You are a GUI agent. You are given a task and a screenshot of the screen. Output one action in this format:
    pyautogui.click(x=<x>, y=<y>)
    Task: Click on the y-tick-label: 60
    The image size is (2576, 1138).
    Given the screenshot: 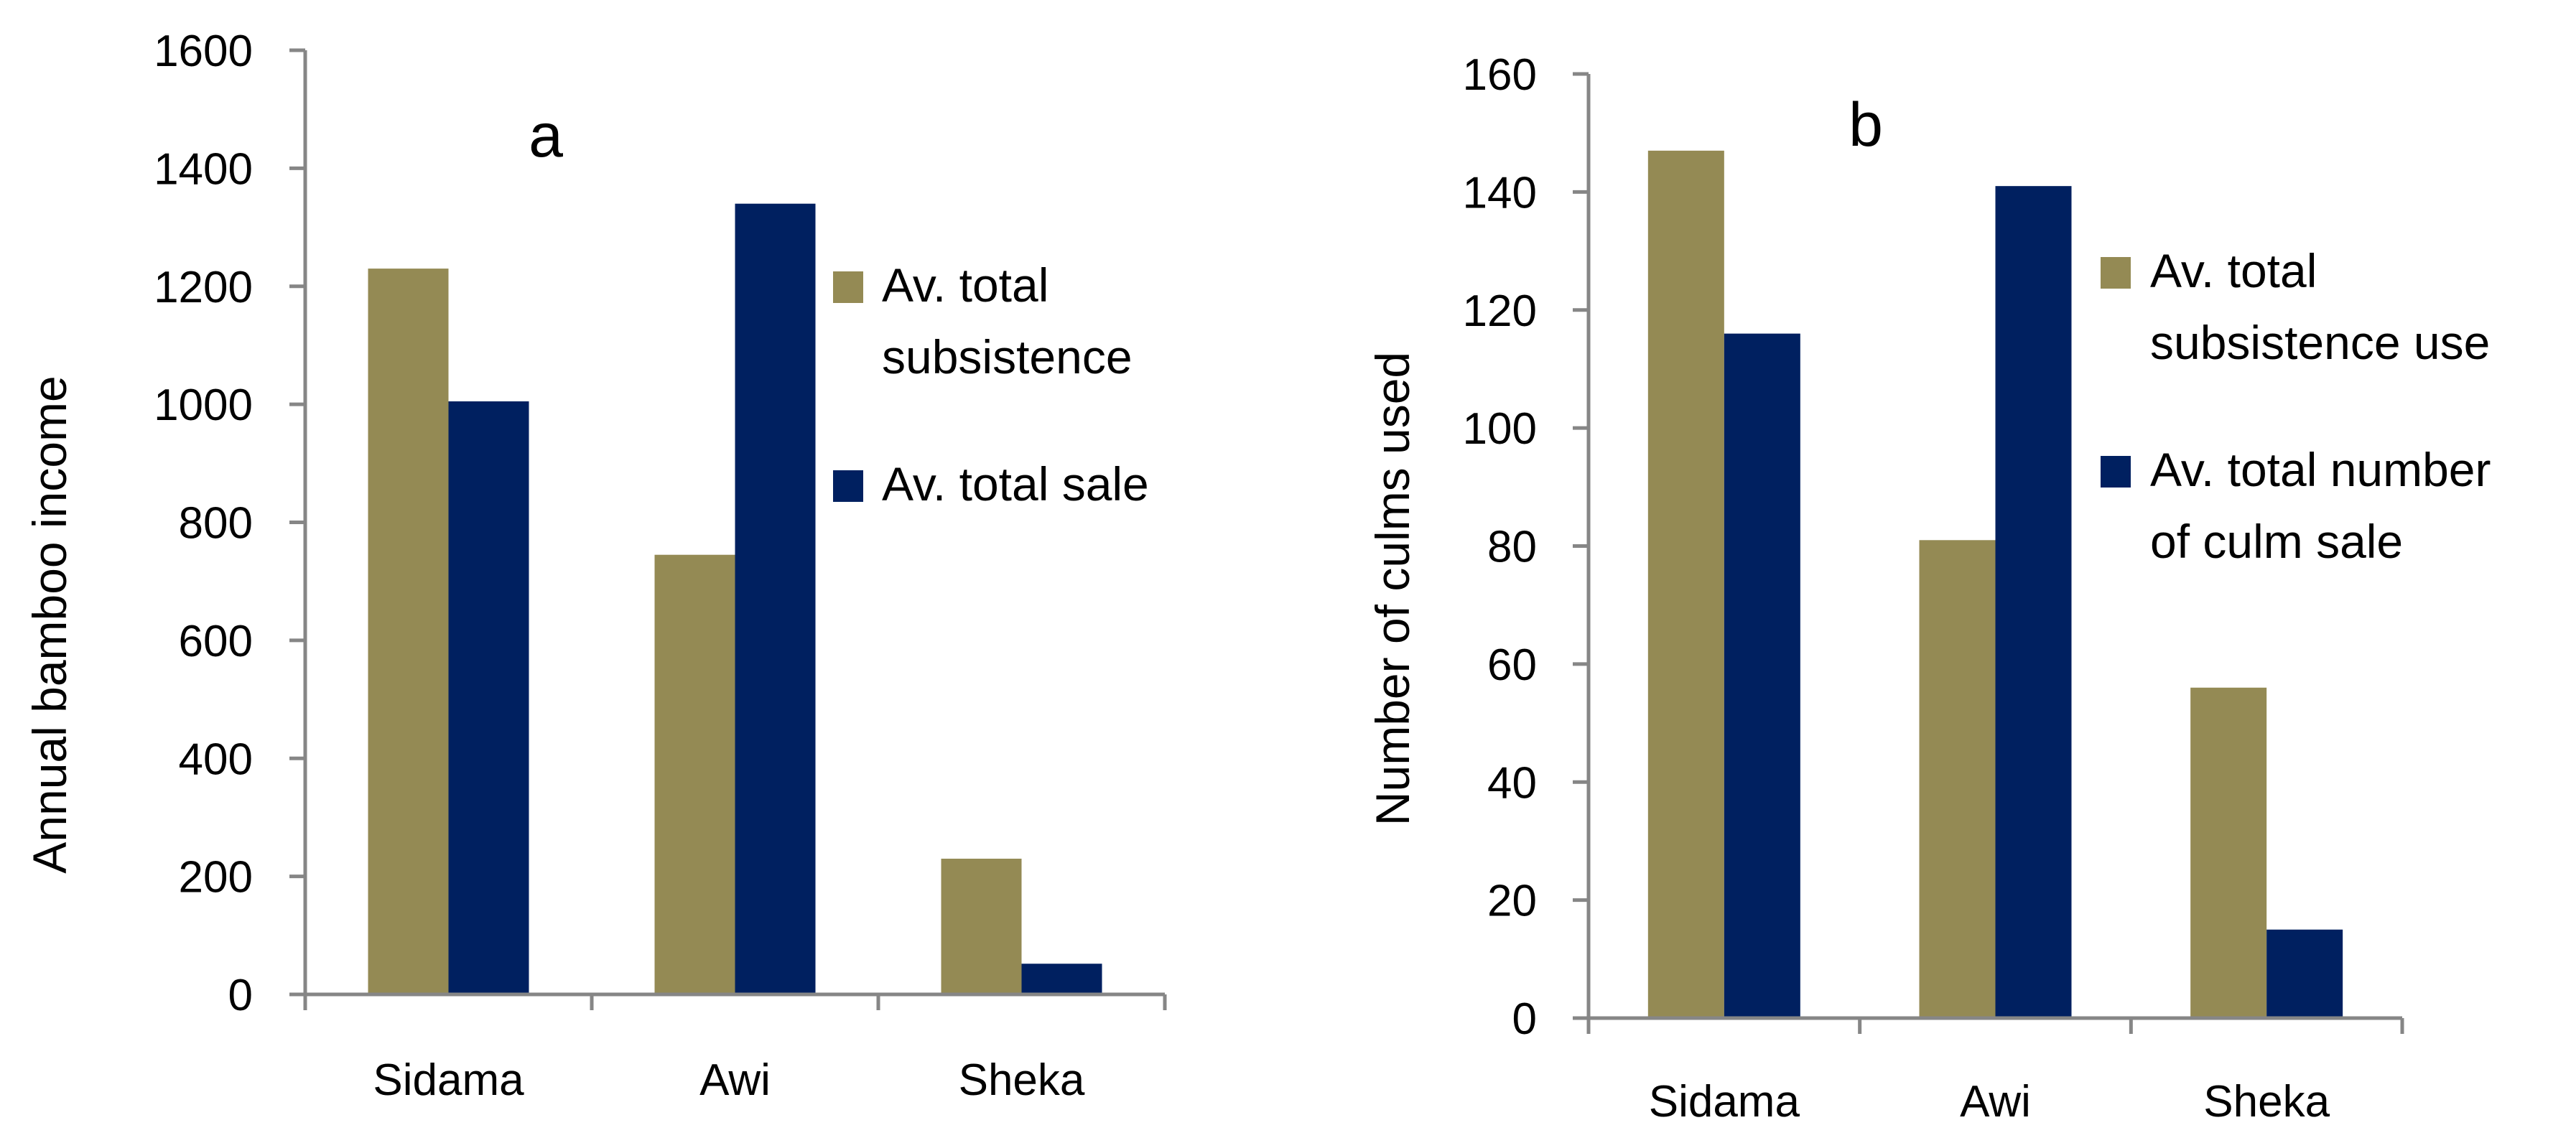 What is the action you would take?
    pyautogui.click(x=1512, y=665)
    